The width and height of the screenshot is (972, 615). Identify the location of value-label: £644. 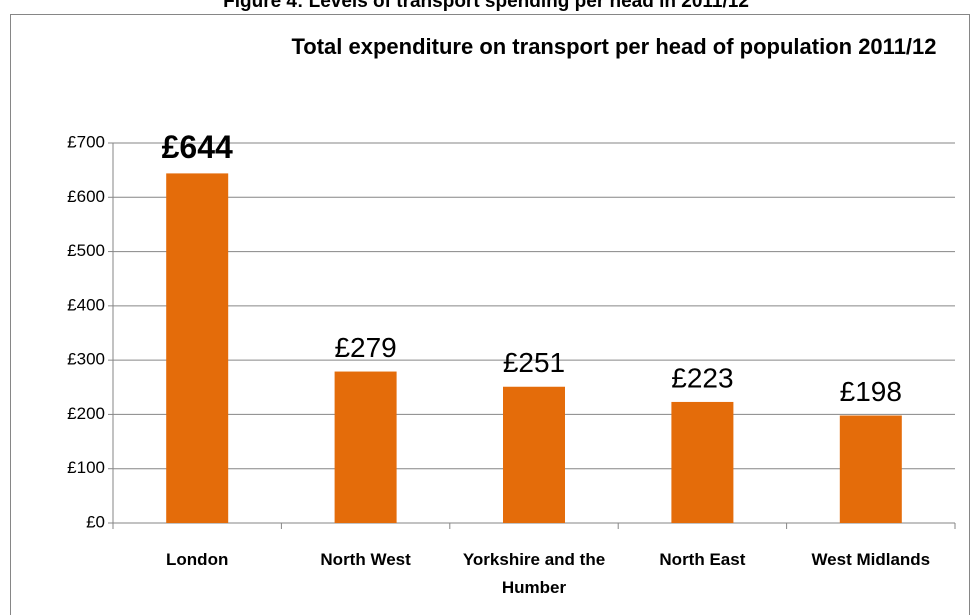
(197, 147).